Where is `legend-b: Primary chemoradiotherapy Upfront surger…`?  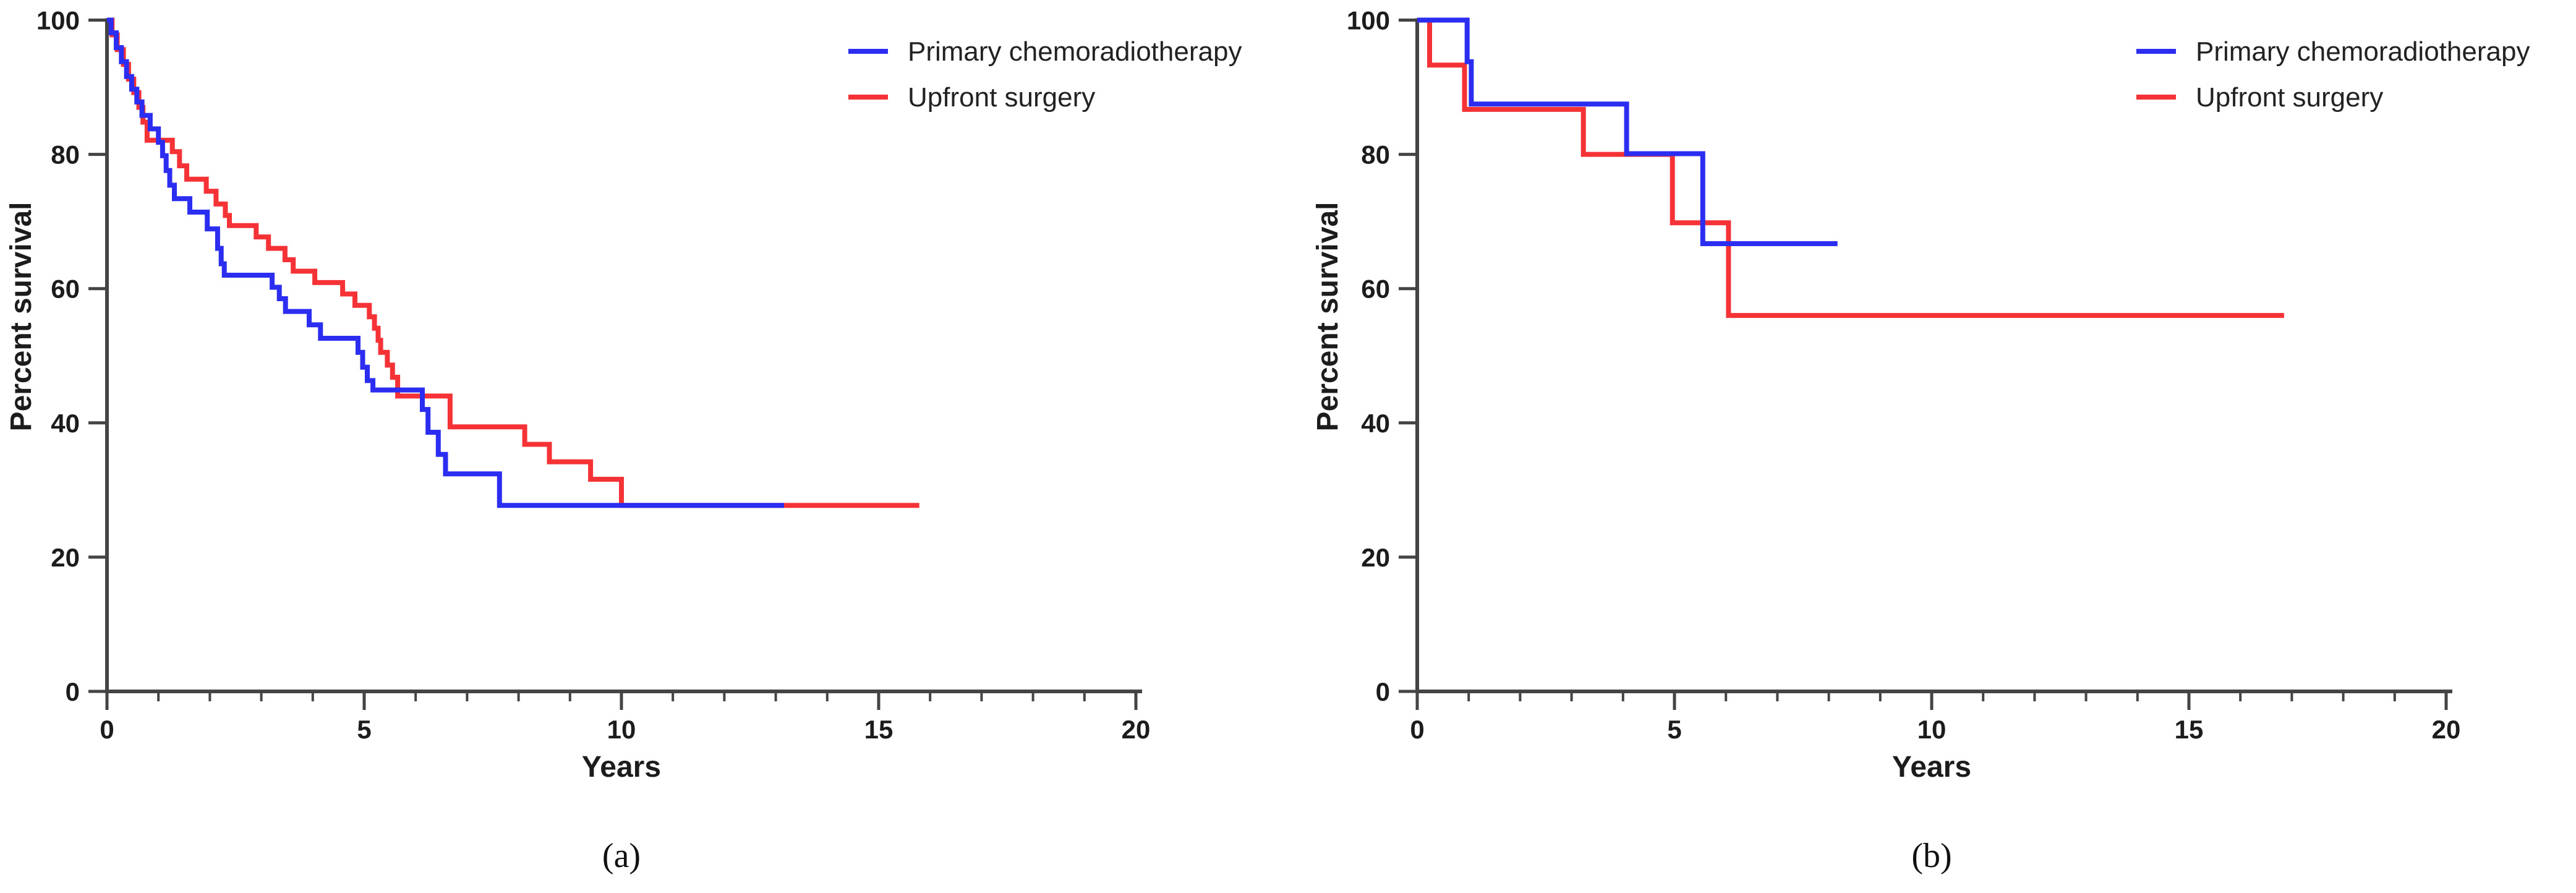
legend-b: Primary chemoradiotherapy Upfront surger… is located at coordinates (2333, 74).